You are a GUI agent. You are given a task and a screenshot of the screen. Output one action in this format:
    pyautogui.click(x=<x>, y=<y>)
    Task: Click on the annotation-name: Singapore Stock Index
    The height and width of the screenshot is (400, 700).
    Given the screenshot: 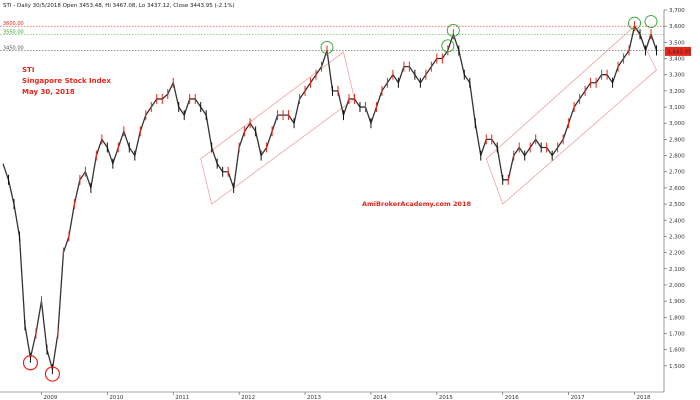 What is the action you would take?
    pyautogui.click(x=66, y=81)
    